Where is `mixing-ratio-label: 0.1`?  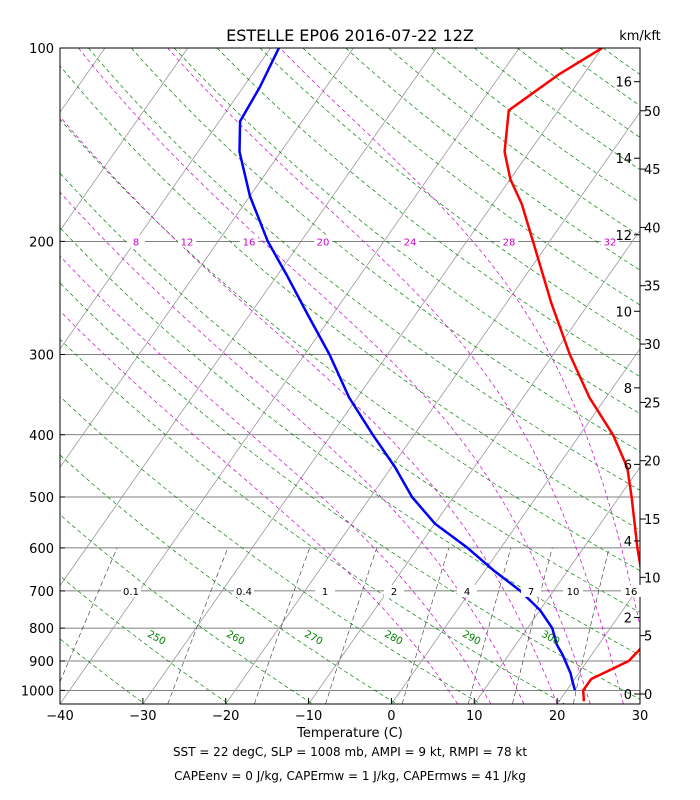 mixing-ratio-label: 0.1 is located at coordinates (131, 592).